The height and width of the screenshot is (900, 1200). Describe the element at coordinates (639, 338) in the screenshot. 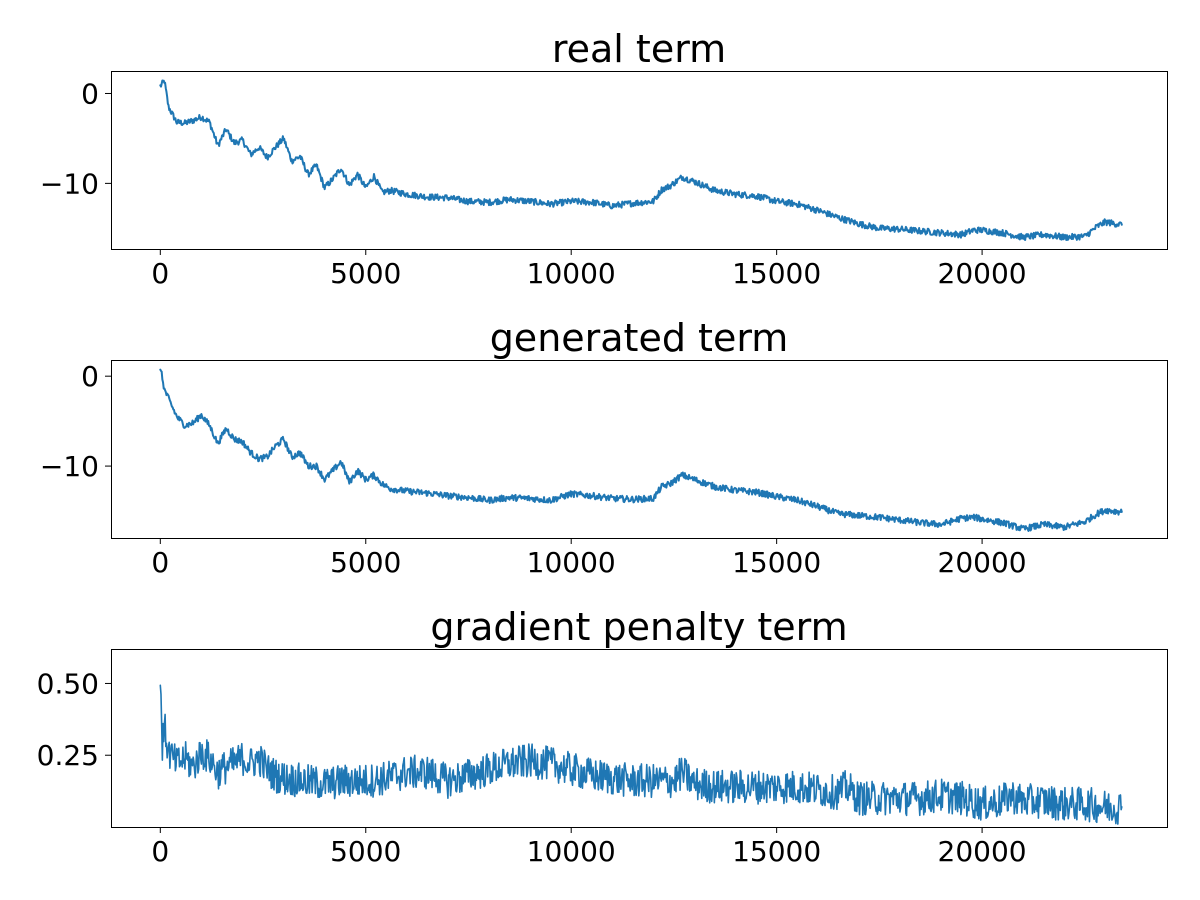

I see `subplot-title: generated term` at that location.